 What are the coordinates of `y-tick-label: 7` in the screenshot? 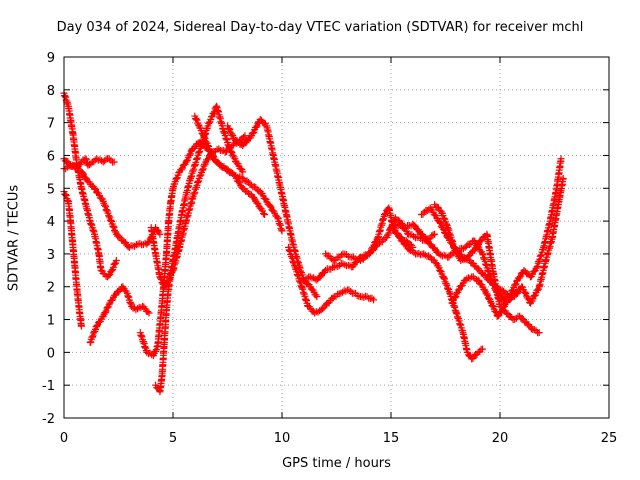 It's located at (51, 124).